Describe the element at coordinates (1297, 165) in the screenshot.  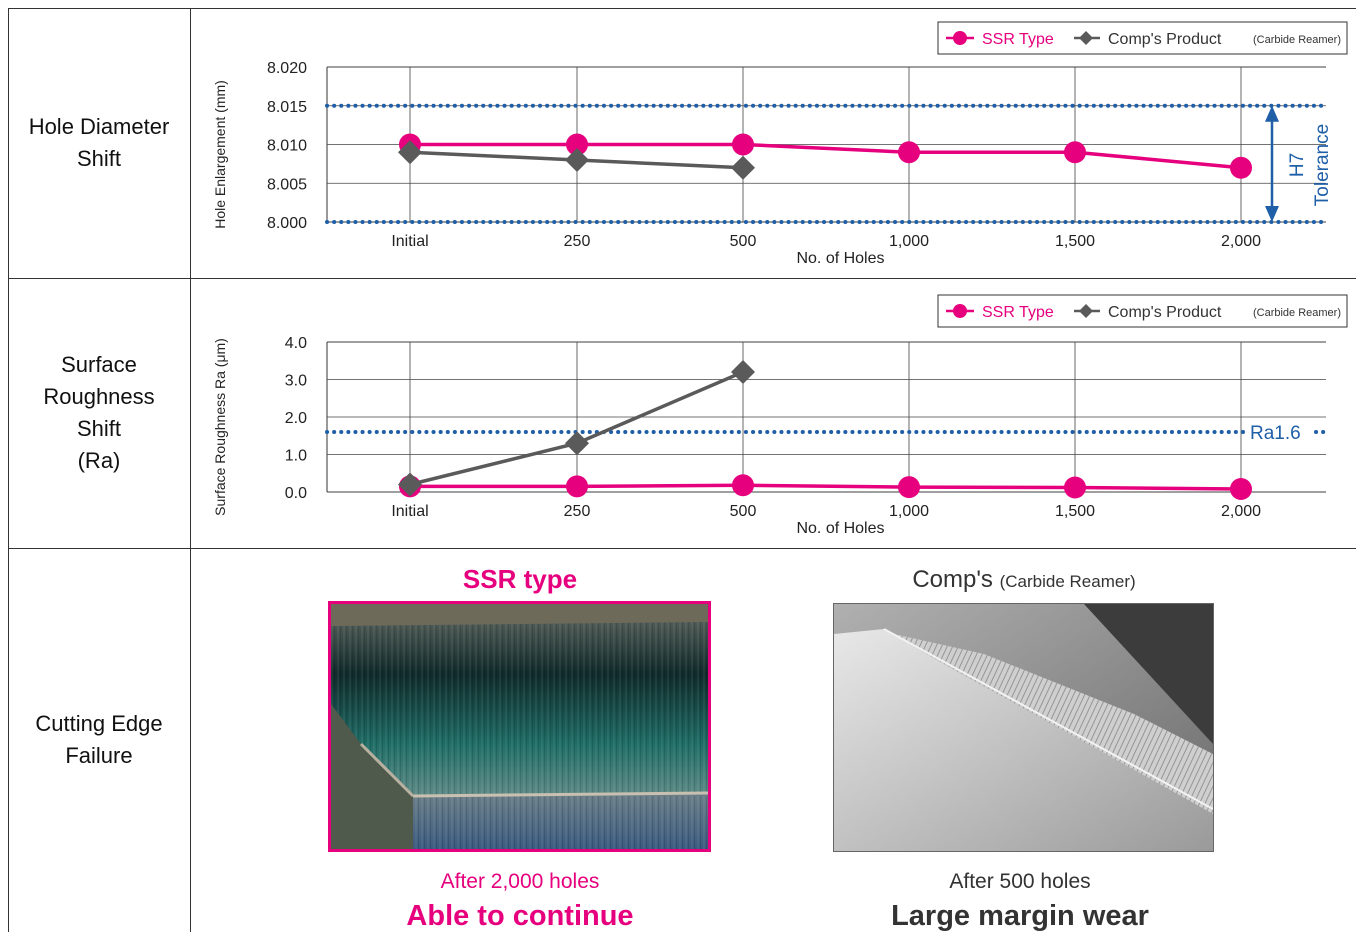
I see `tolerance-annotation-line-1: H7` at that location.